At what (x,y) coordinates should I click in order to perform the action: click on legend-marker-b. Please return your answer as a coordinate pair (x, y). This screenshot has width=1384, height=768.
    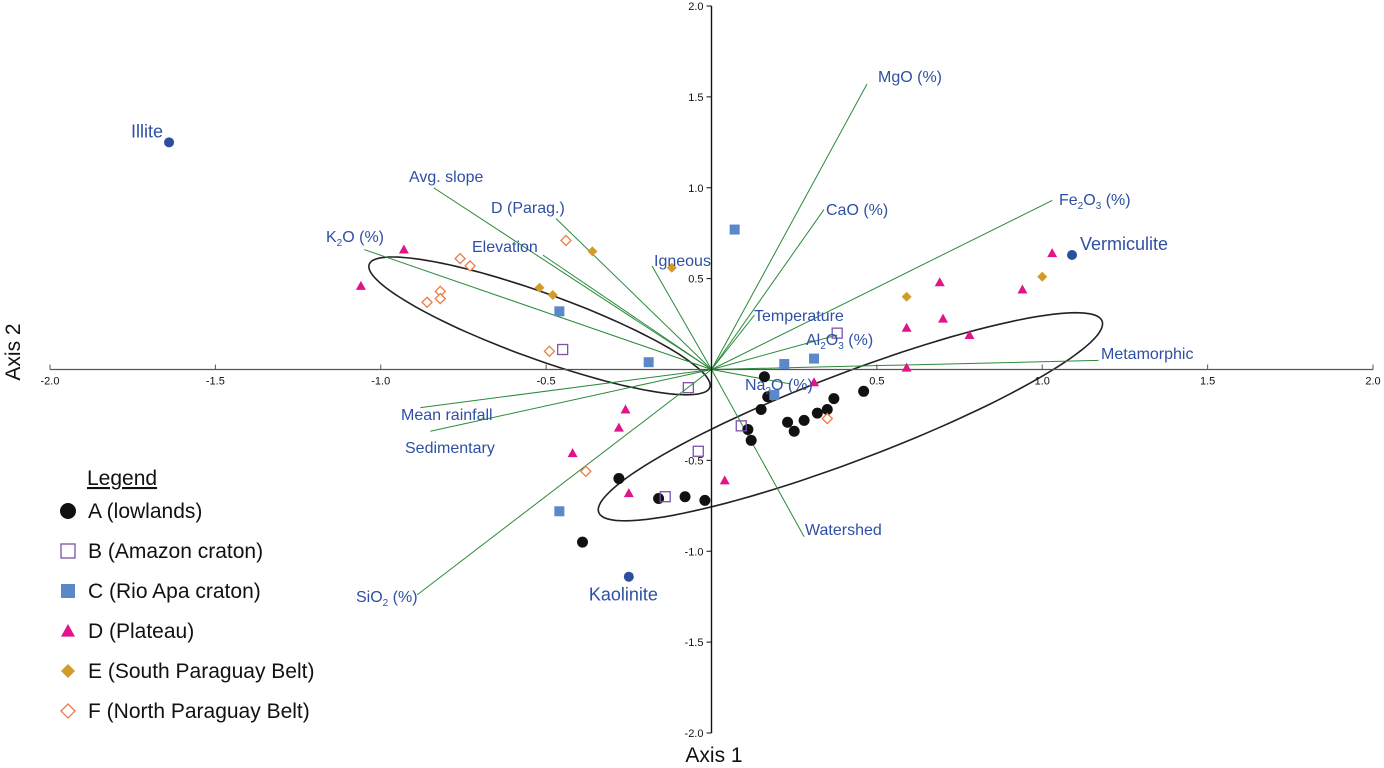
    Looking at the image, I should click on (68, 551).